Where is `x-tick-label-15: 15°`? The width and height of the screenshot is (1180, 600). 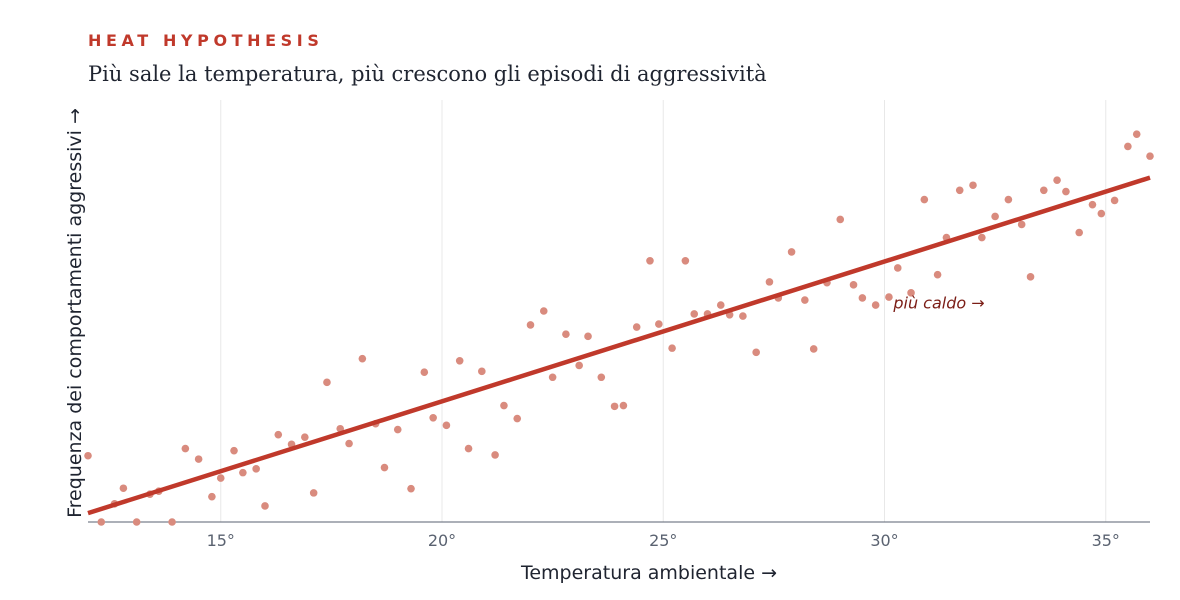 x-tick-label-15: 15° is located at coordinates (221, 540).